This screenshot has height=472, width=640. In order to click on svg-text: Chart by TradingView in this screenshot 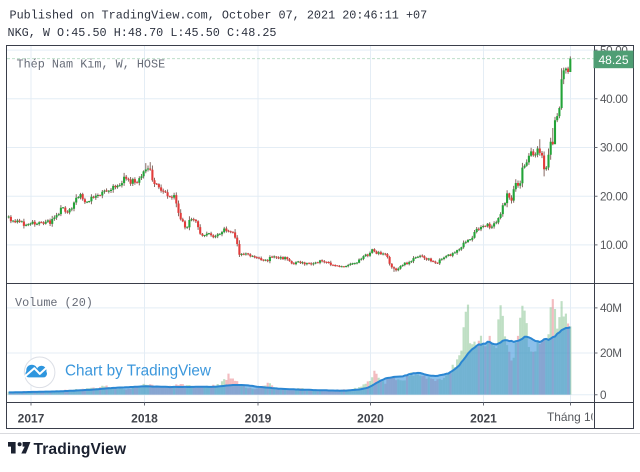, I will do `click(138, 371)`.